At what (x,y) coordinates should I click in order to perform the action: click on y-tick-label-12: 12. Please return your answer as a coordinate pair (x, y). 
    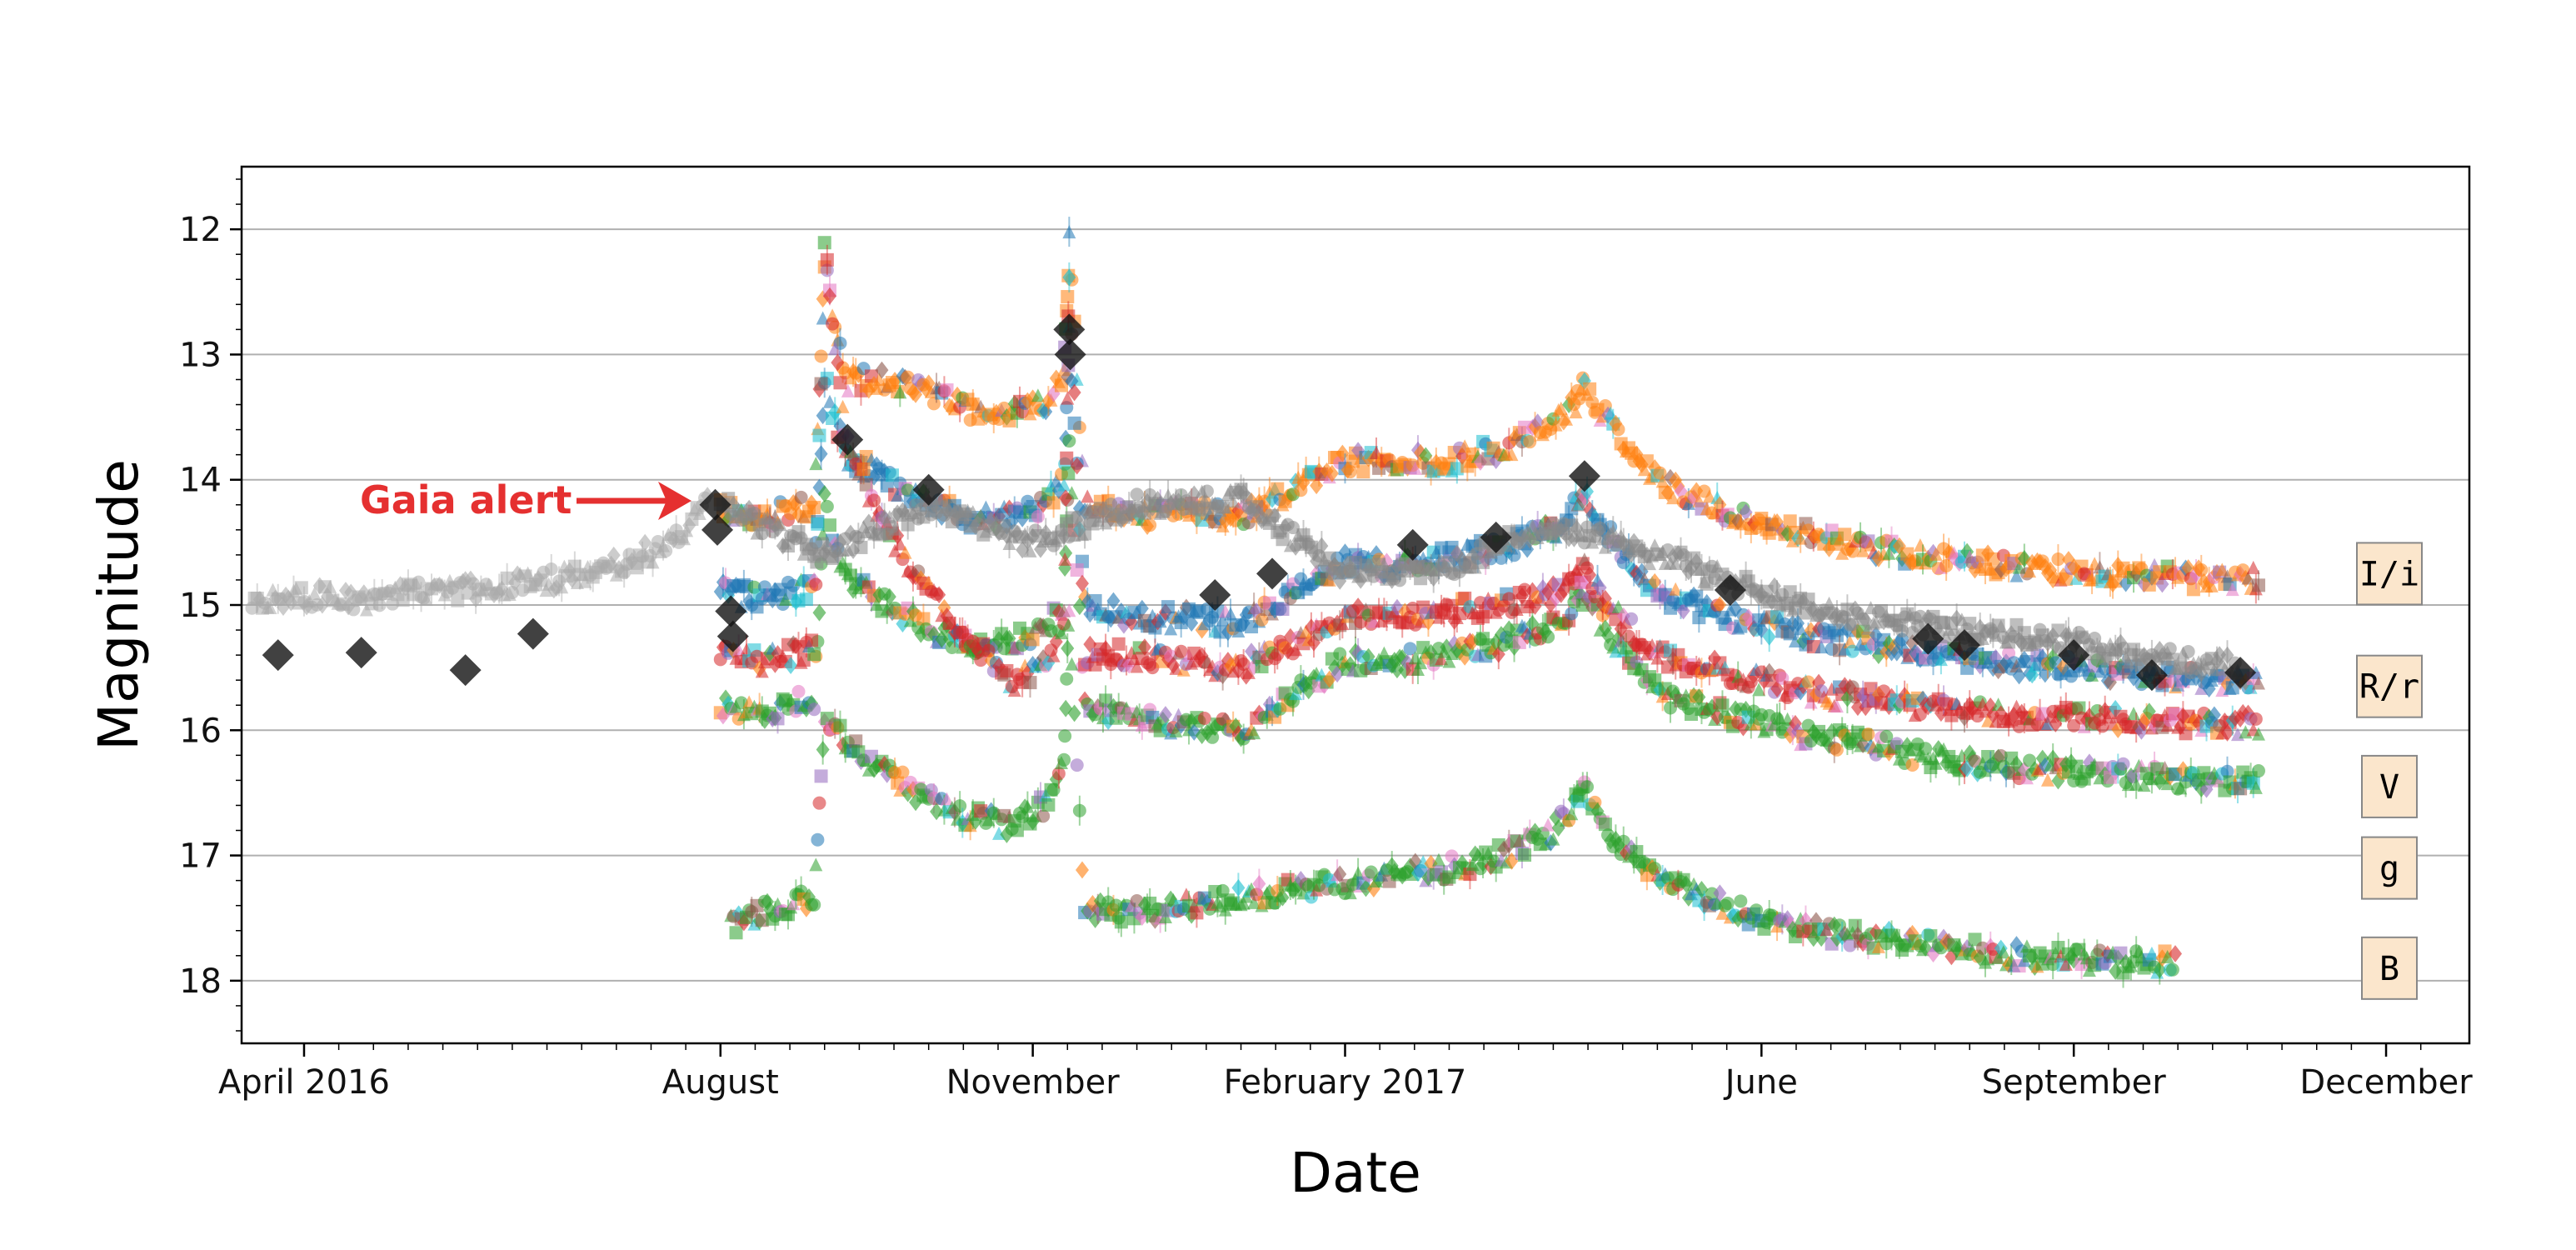
    Looking at the image, I should click on (200, 230).